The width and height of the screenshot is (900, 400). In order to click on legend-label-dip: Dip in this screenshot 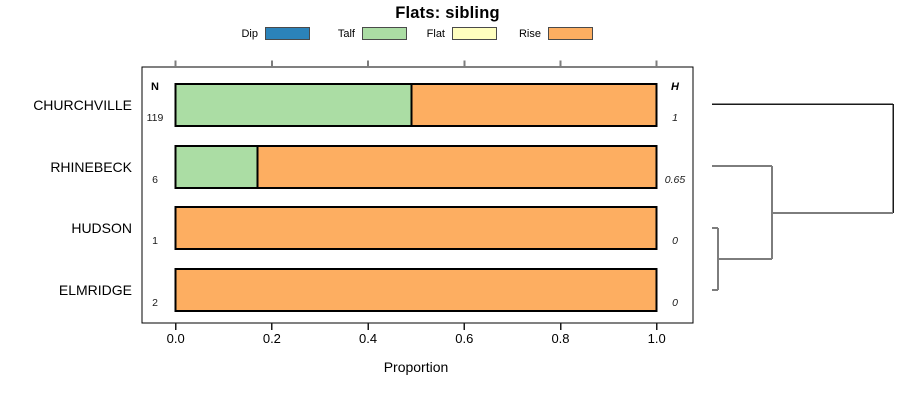, I will do `click(249, 34)`.